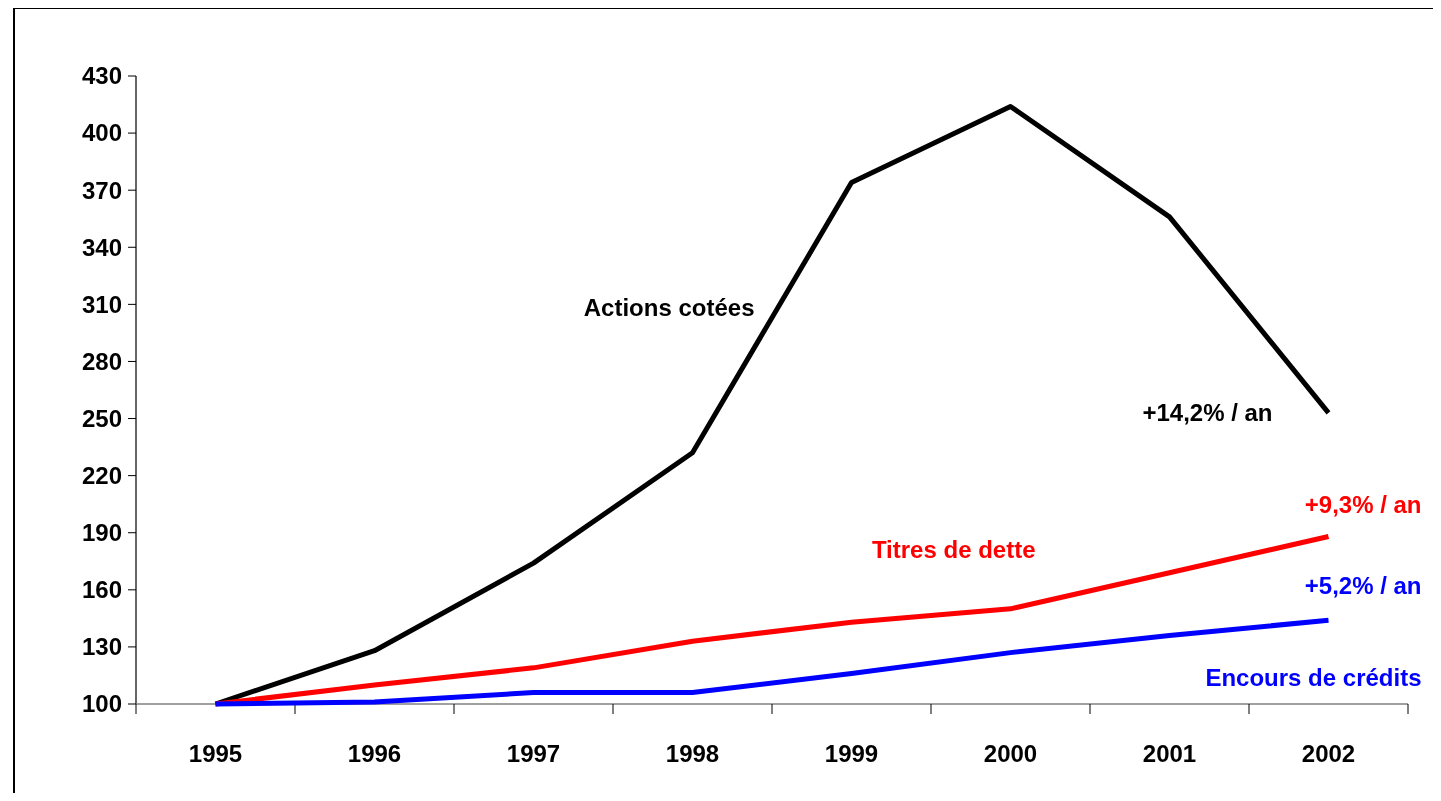  I want to click on y-tick-label: 160, so click(101, 590).